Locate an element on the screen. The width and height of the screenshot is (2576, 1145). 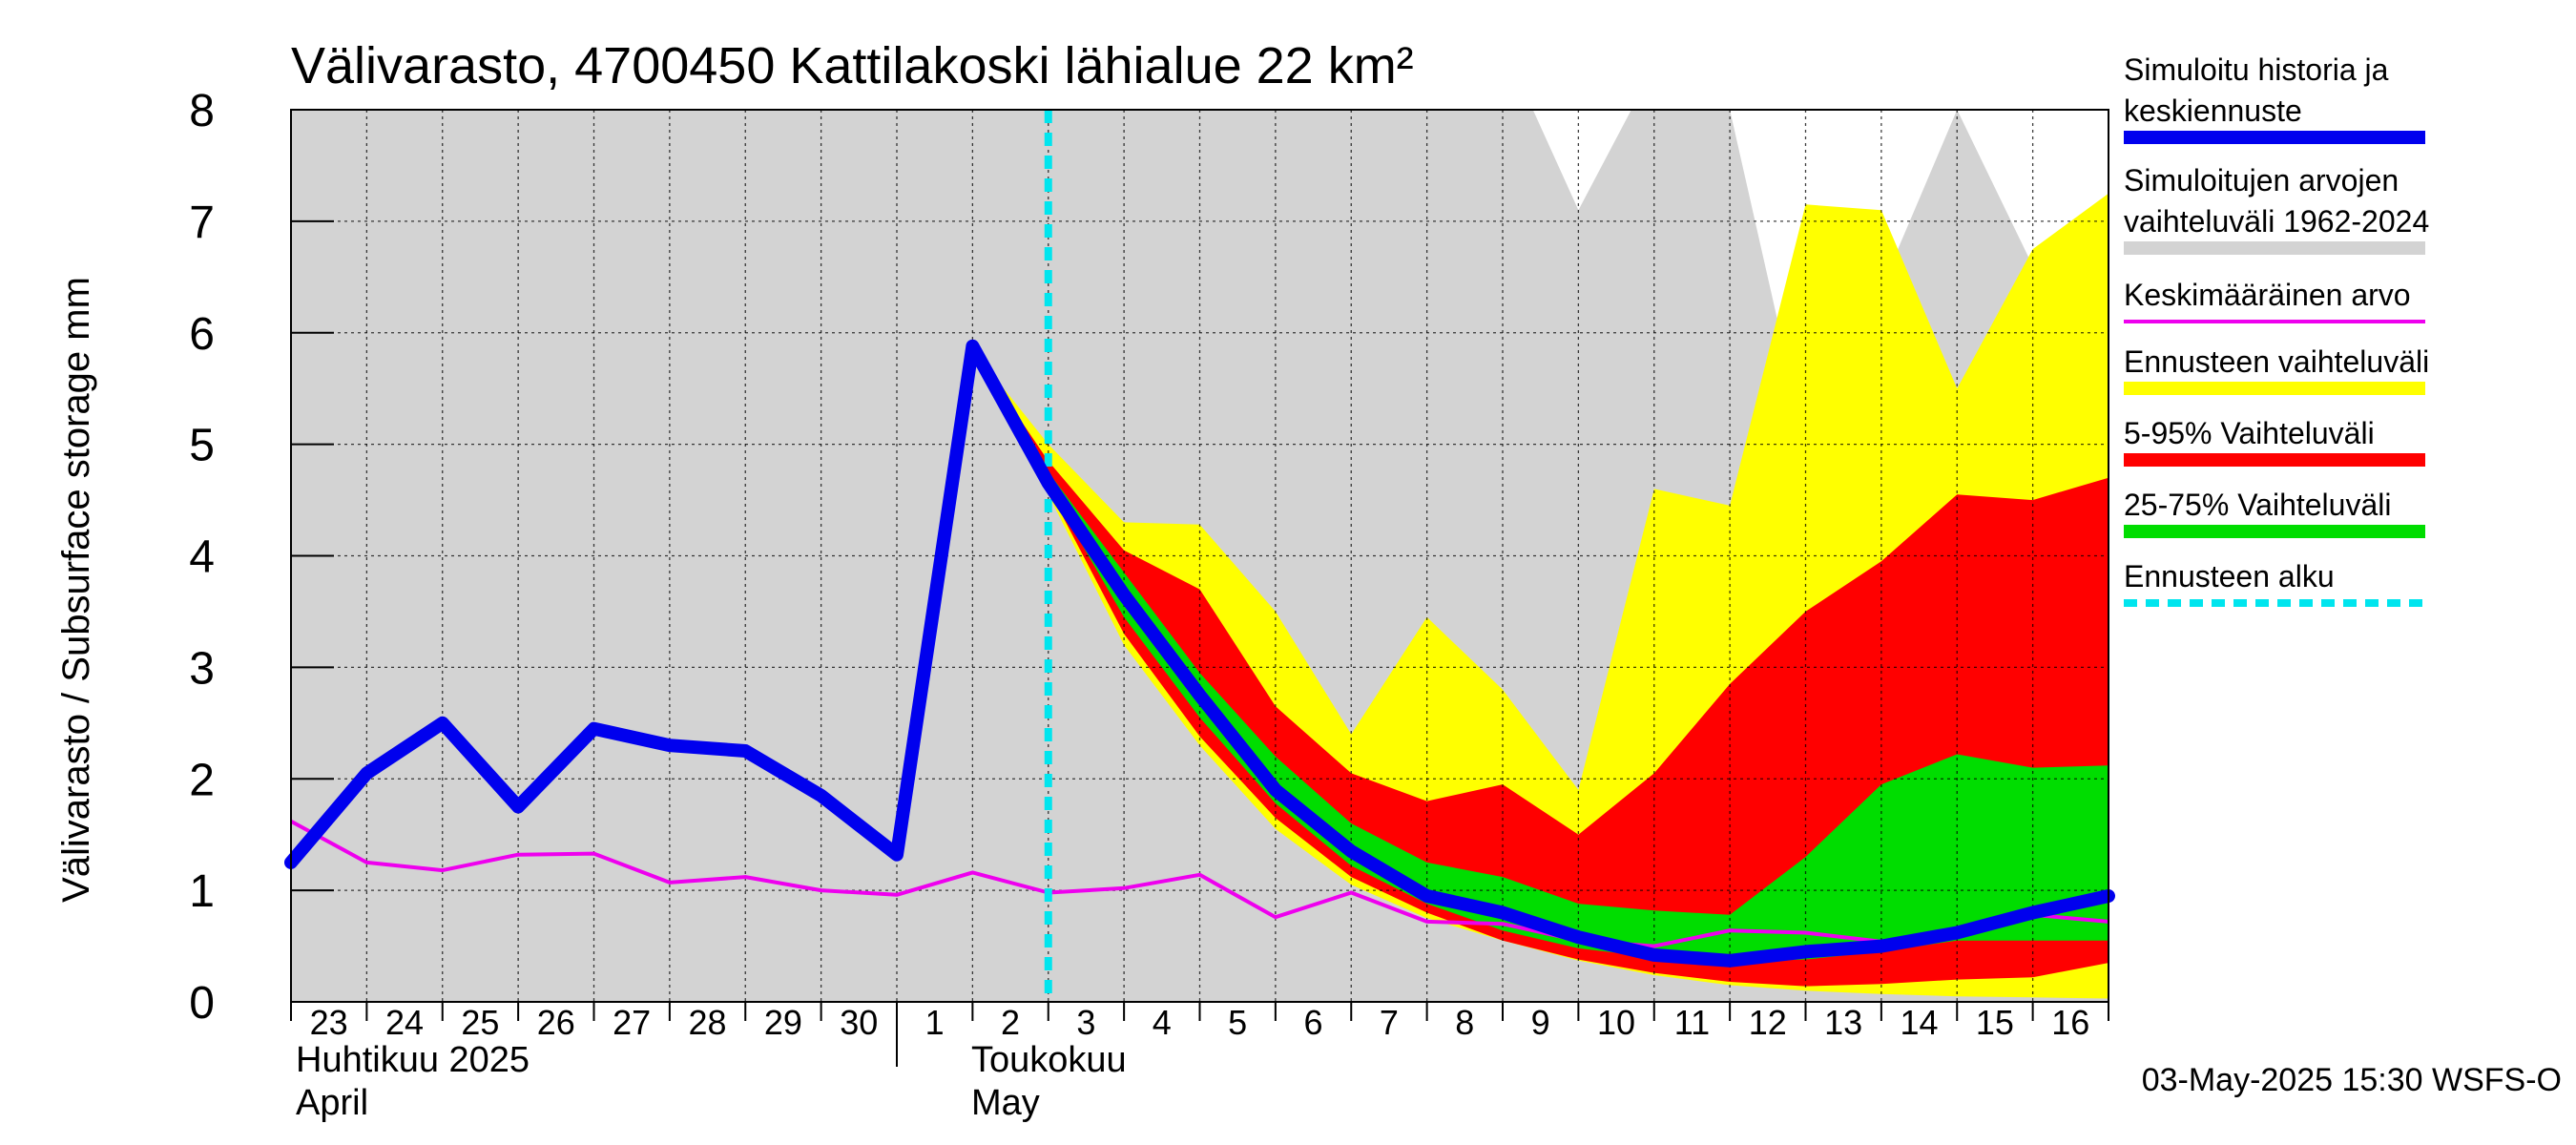
x-tick-label: 24 is located at coordinates (404, 1022).